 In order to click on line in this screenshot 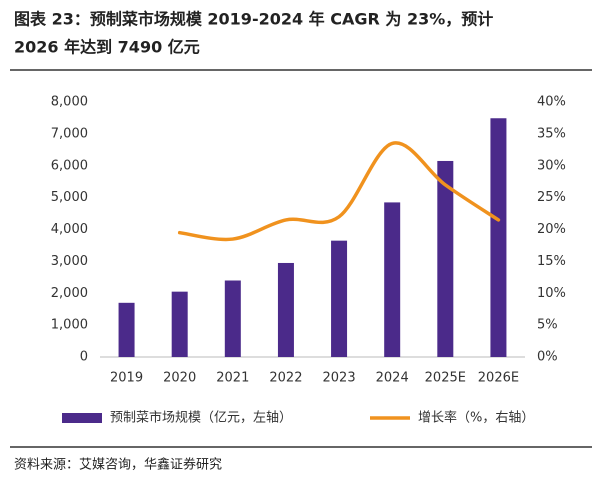, I will do `click(339, 191)`.